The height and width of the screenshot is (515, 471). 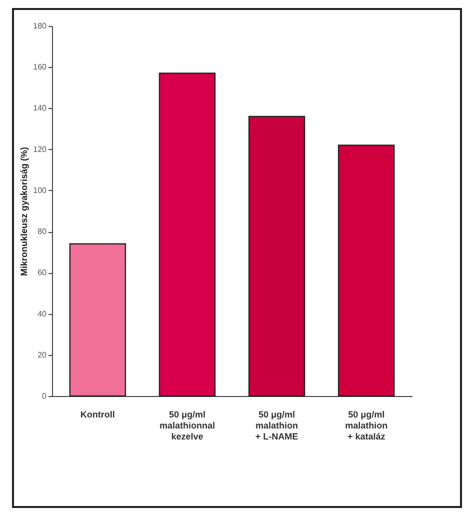 I want to click on x-tick-label: 50 μg/ml malathion + kataláz, so click(x=366, y=426).